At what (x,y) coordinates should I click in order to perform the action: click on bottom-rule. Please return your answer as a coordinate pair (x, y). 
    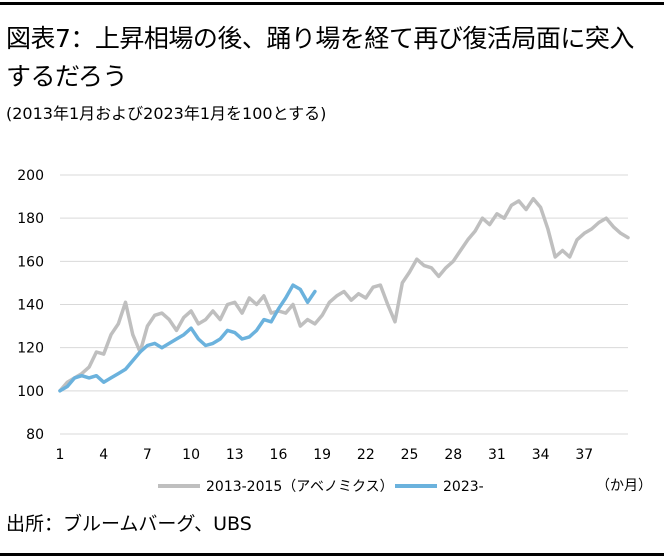
    Looking at the image, I should click on (332, 554).